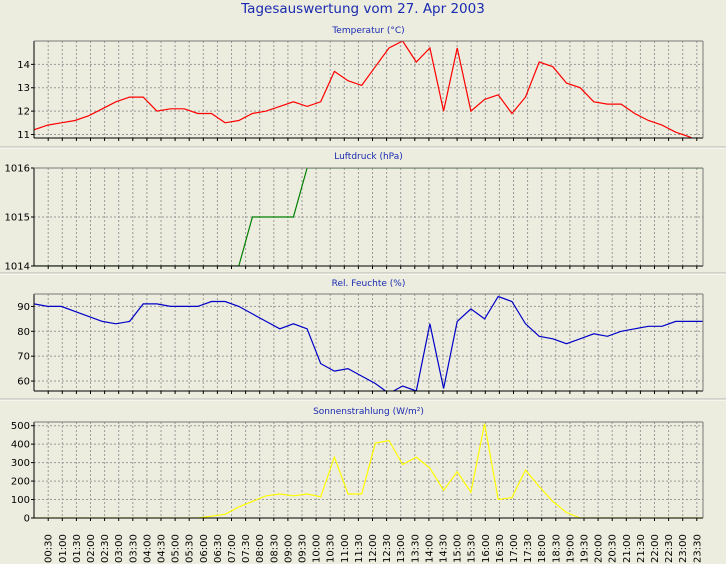 The image size is (726, 564). What do you see at coordinates (331, 548) in the screenshot?
I see `x-tick-label: 10:30` at bounding box center [331, 548].